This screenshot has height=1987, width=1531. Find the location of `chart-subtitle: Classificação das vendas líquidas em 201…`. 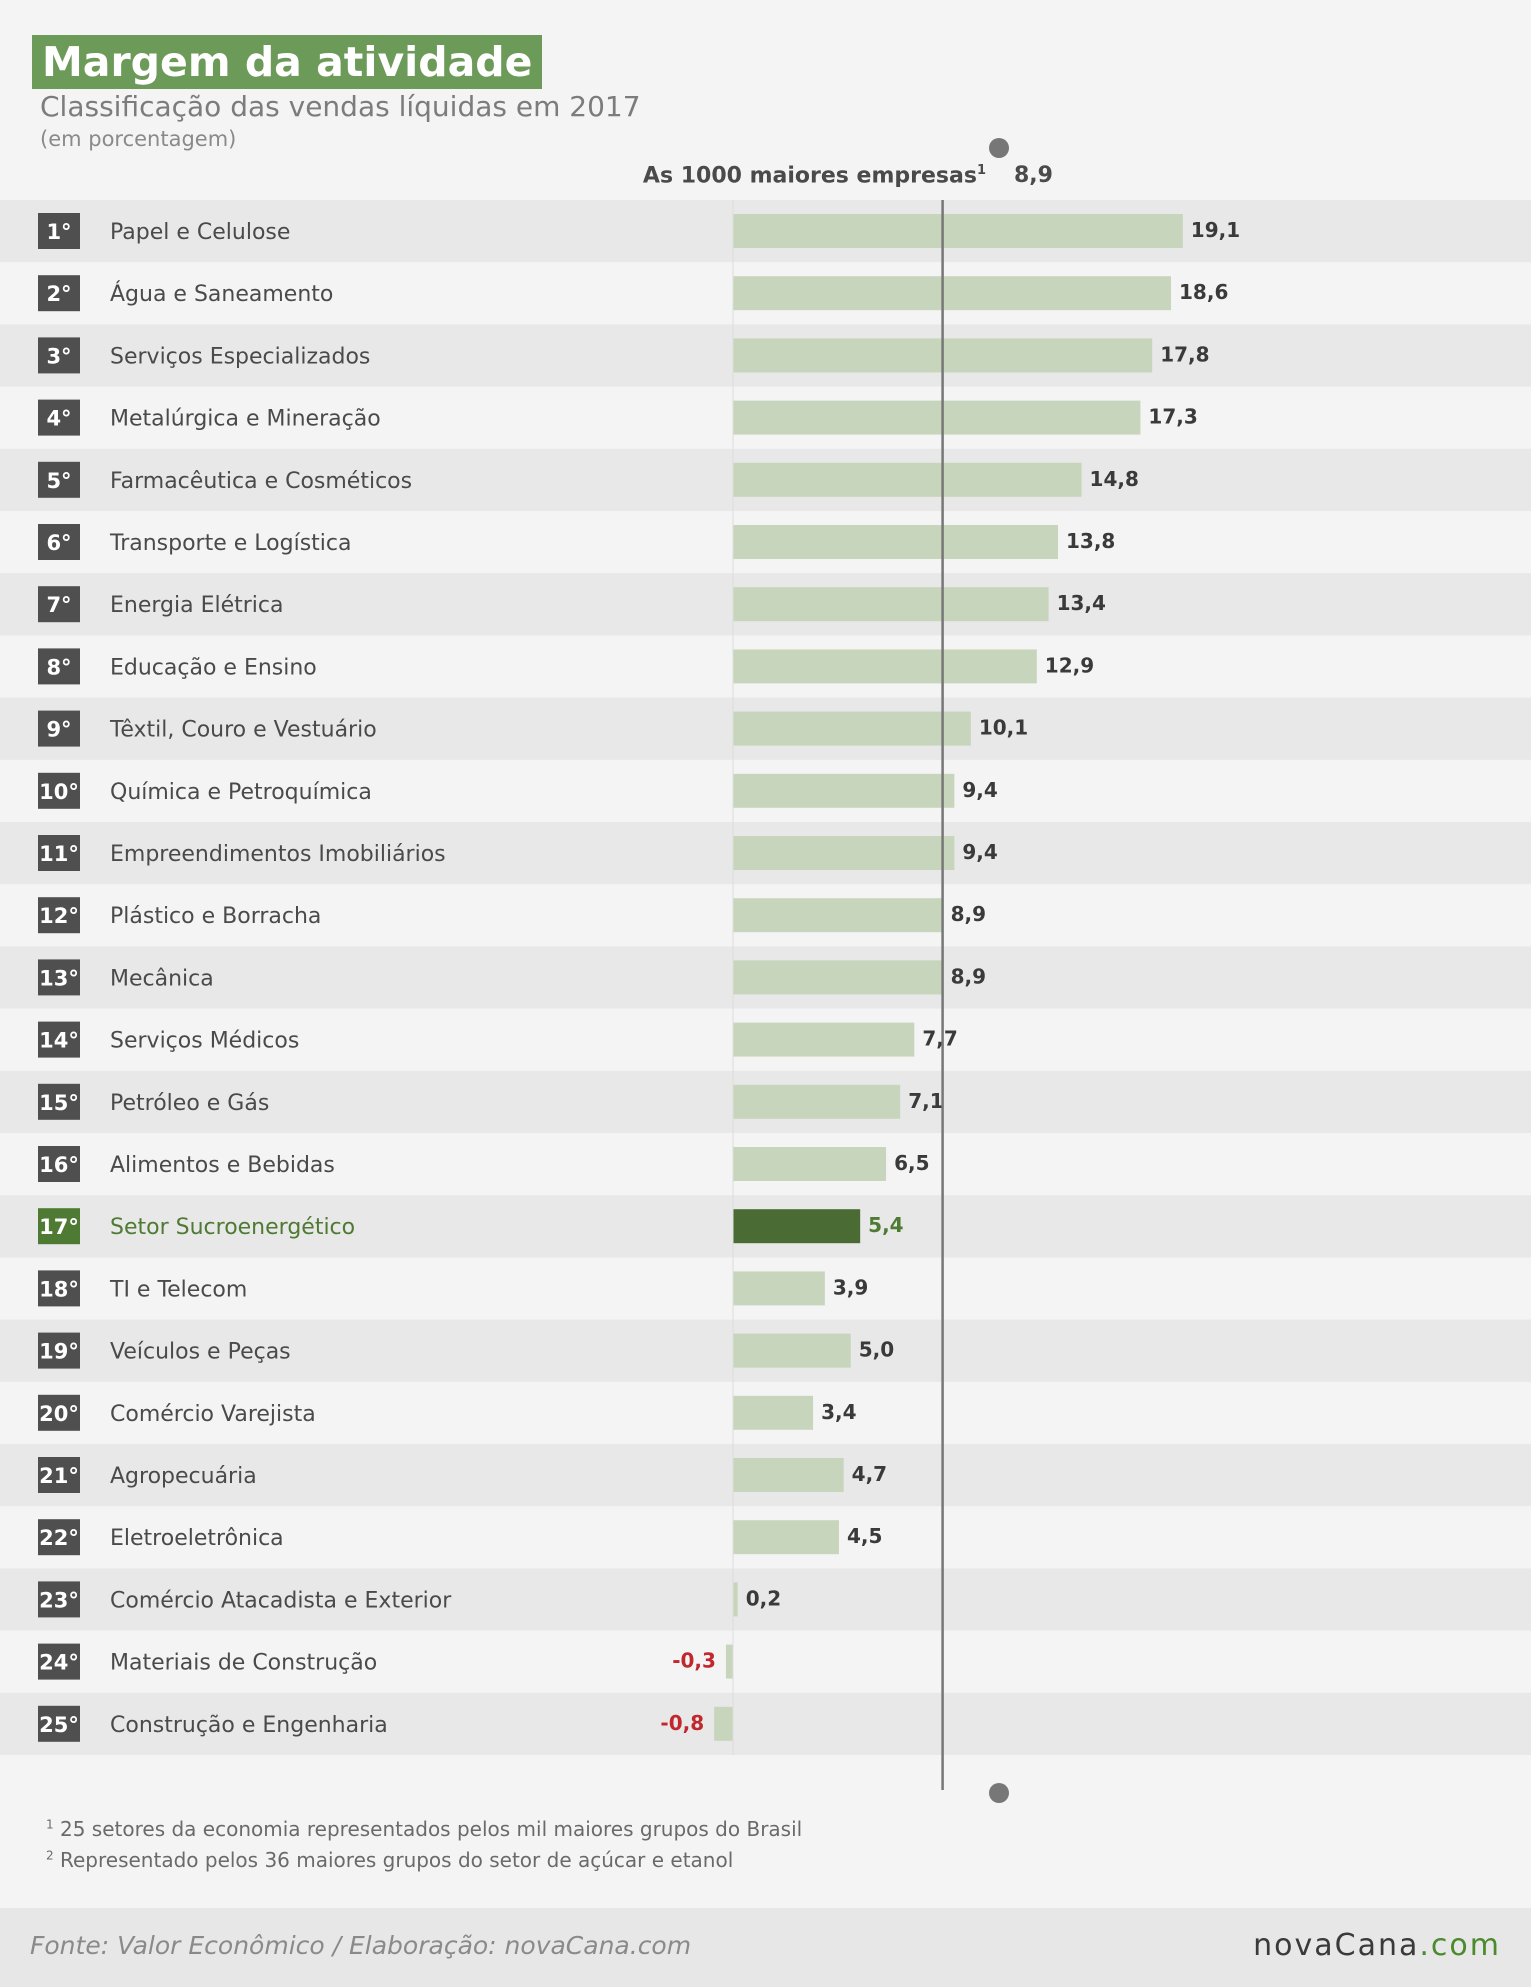

chart-subtitle: Classificação das vendas líquidas em 201… is located at coordinates (340, 106).